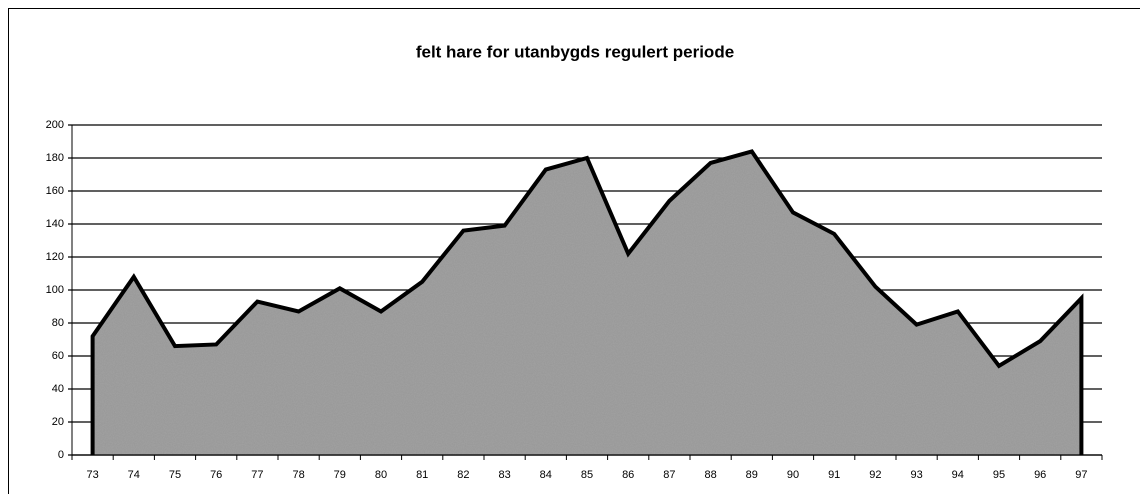 Image resolution: width=1140 pixels, height=494 pixels. I want to click on x-tick-label: 91, so click(834, 475).